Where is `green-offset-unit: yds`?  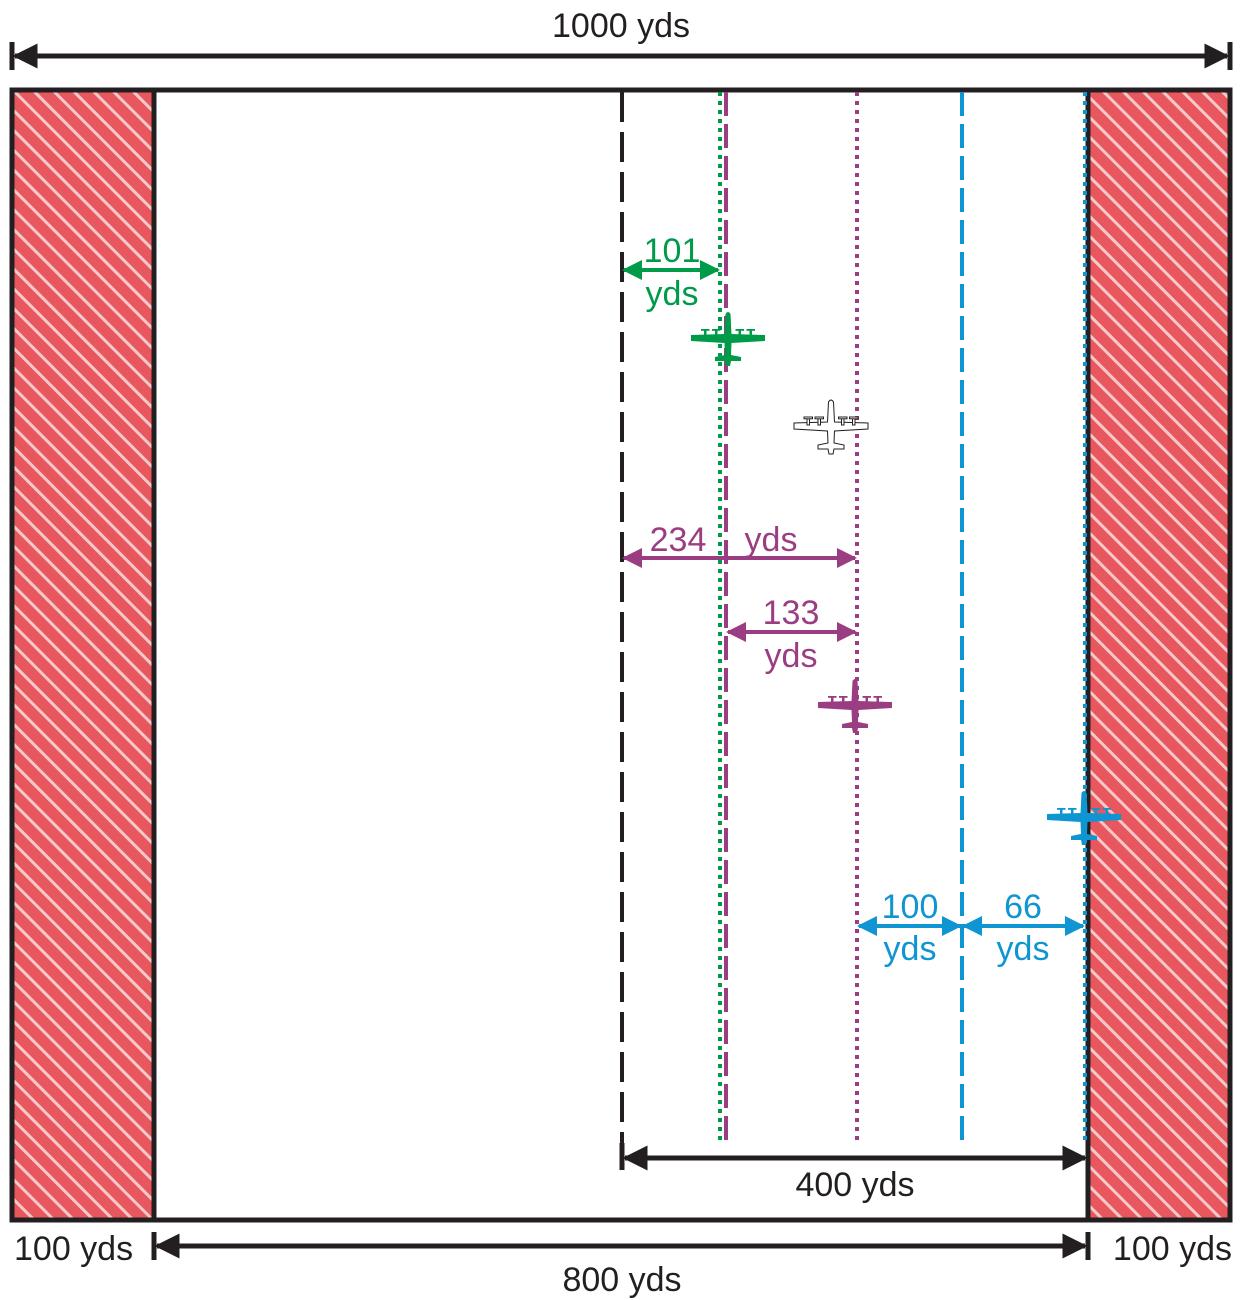
green-offset-unit: yds is located at coordinates (672, 294).